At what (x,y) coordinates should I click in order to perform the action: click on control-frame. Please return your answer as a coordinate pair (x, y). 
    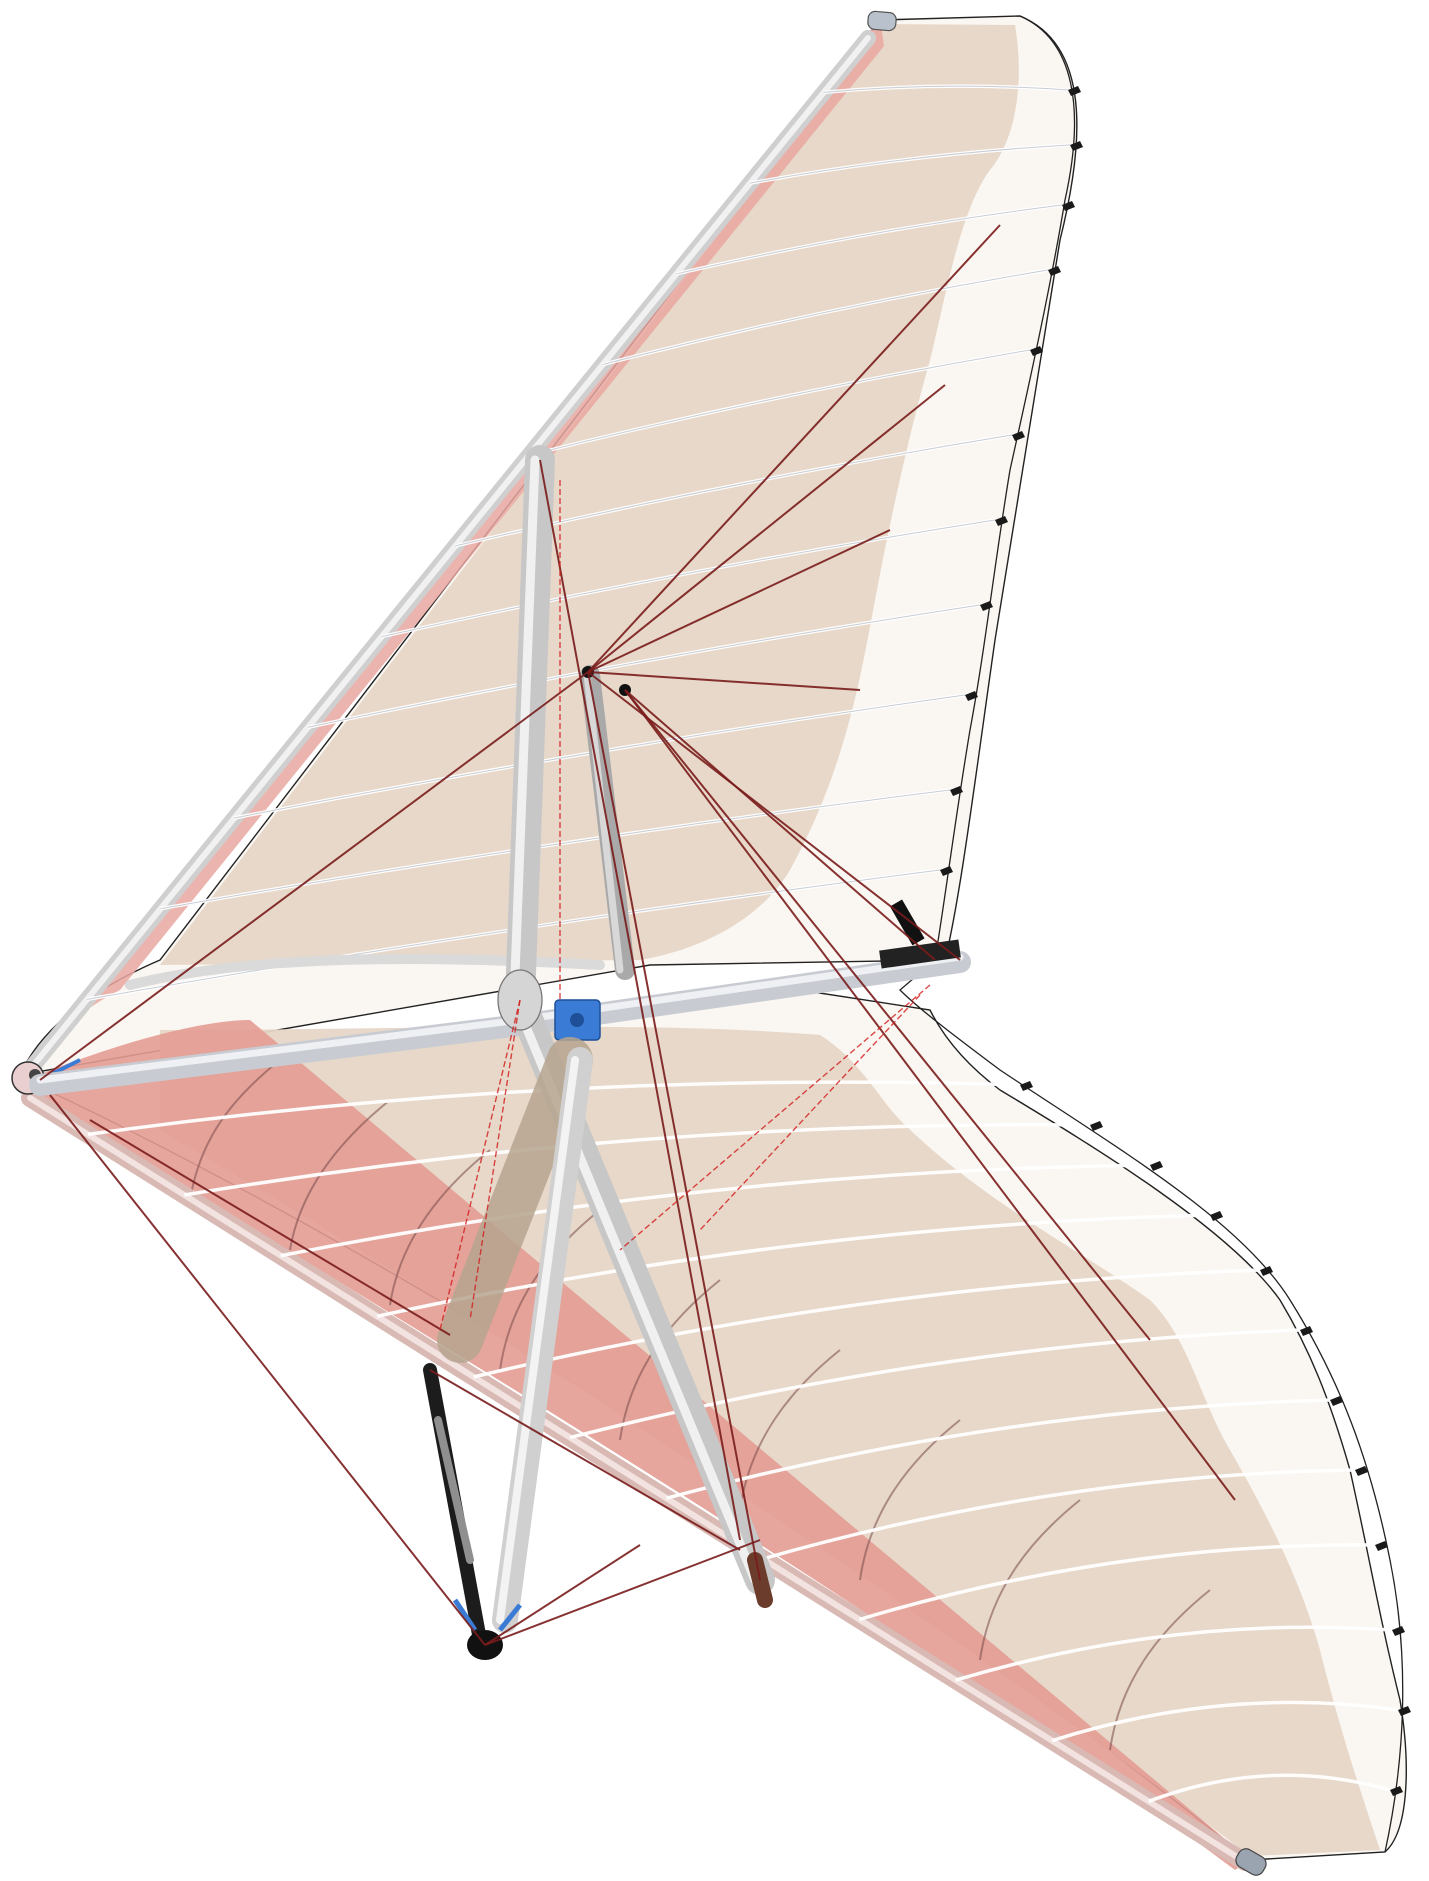
    Looking at the image, I should click on (508, 1348).